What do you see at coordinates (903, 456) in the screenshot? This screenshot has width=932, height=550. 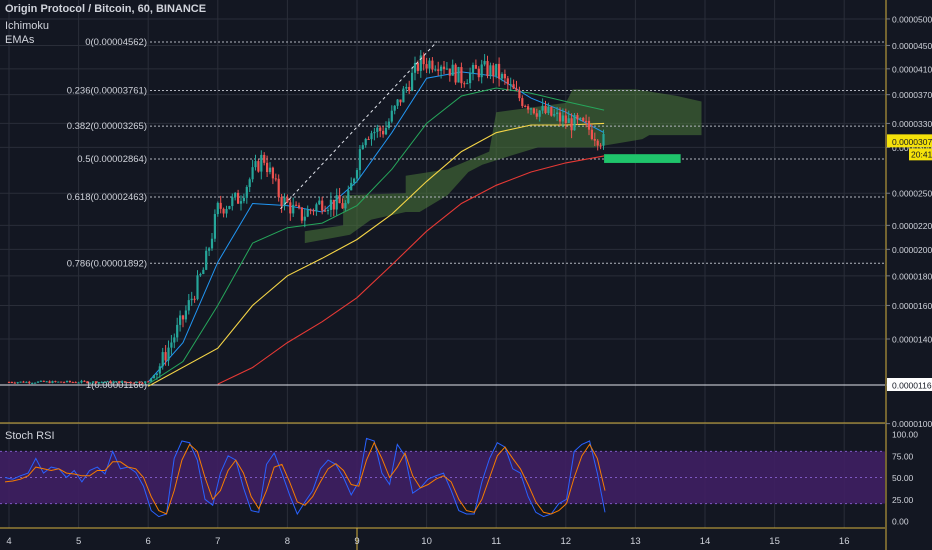 I see `rsi-y-tick-label: 75.00` at bounding box center [903, 456].